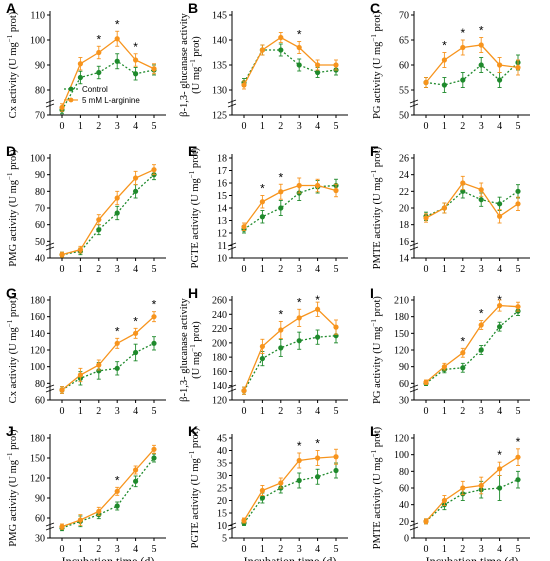 The image size is (550, 561). I want to click on panel-letter: K, so click(193, 431).